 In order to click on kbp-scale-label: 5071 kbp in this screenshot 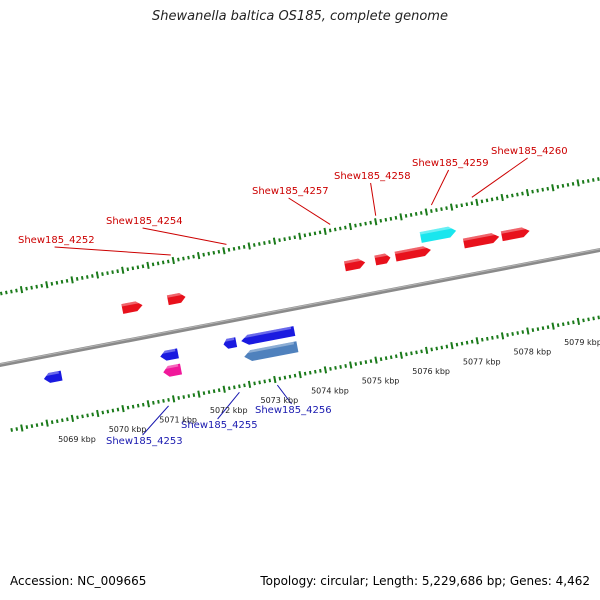, I will do `click(178, 419)`.